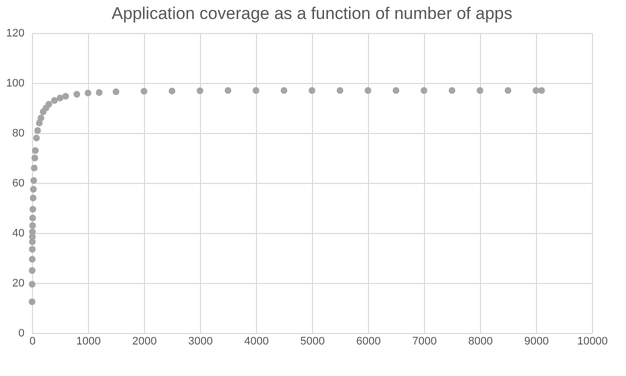 Image resolution: width=626 pixels, height=376 pixels. Describe the element at coordinates (312, 342) in the screenshot. I see `x-tick-label: 5000` at that location.